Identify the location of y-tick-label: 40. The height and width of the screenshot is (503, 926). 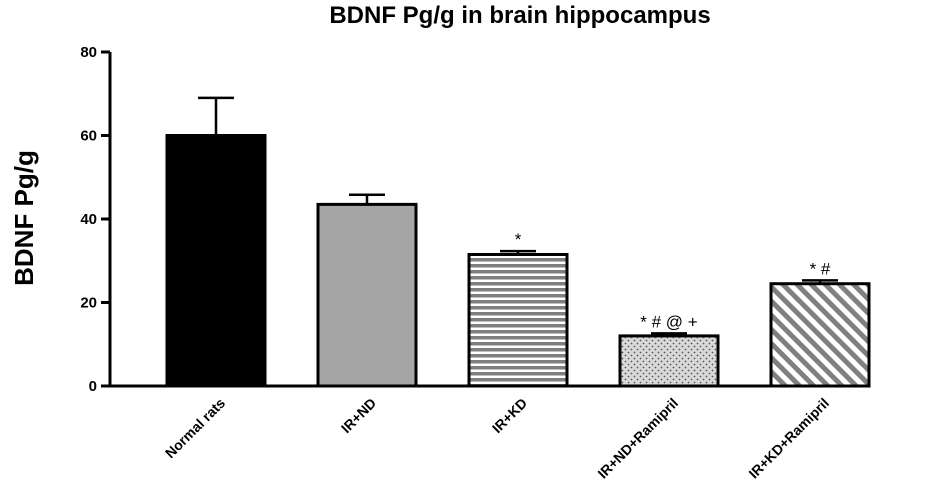
(88, 219).